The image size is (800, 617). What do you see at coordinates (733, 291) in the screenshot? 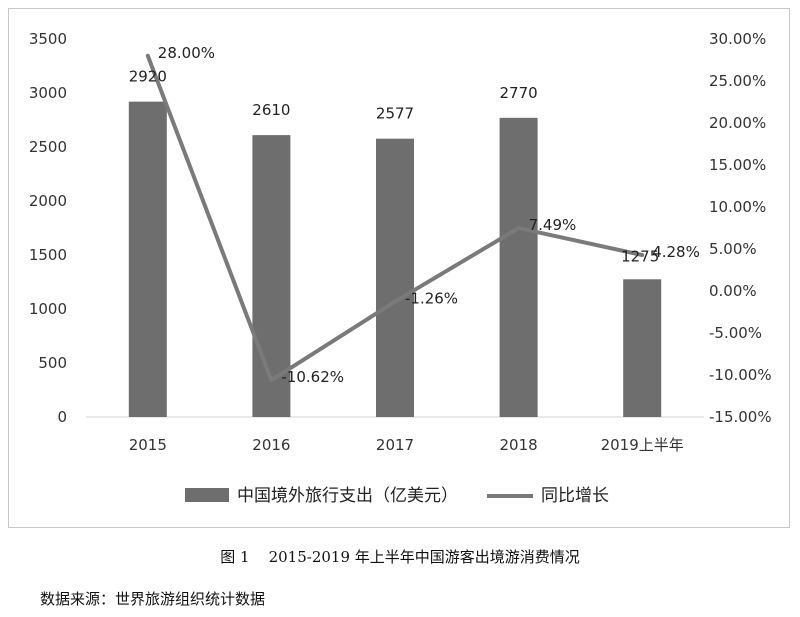
I see `y-right-tick-label: 0.00%` at bounding box center [733, 291].